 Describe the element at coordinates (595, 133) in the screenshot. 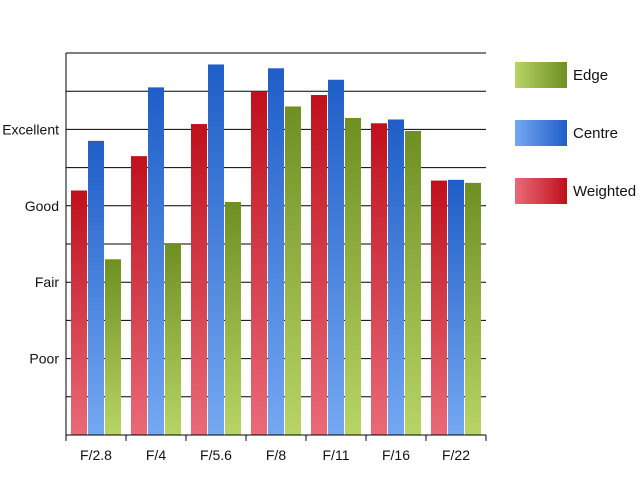

I see `legend-label-centre: Centre` at that location.